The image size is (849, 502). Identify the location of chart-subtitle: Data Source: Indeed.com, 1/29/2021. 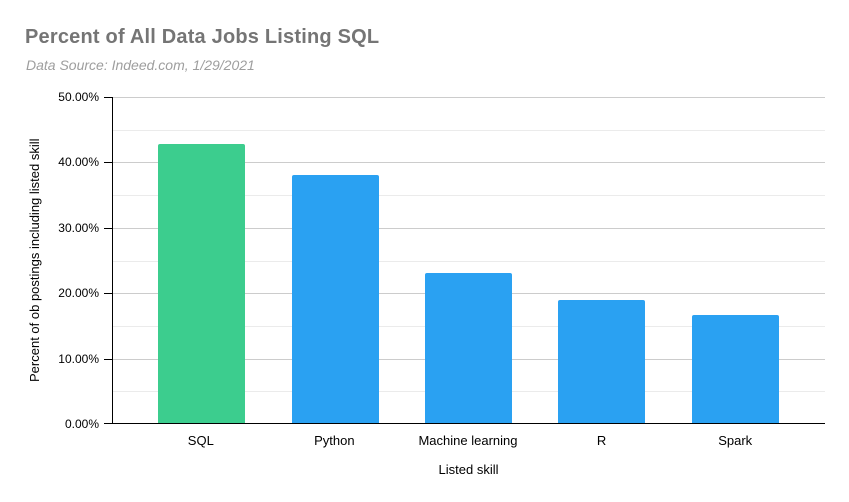
(140, 65).